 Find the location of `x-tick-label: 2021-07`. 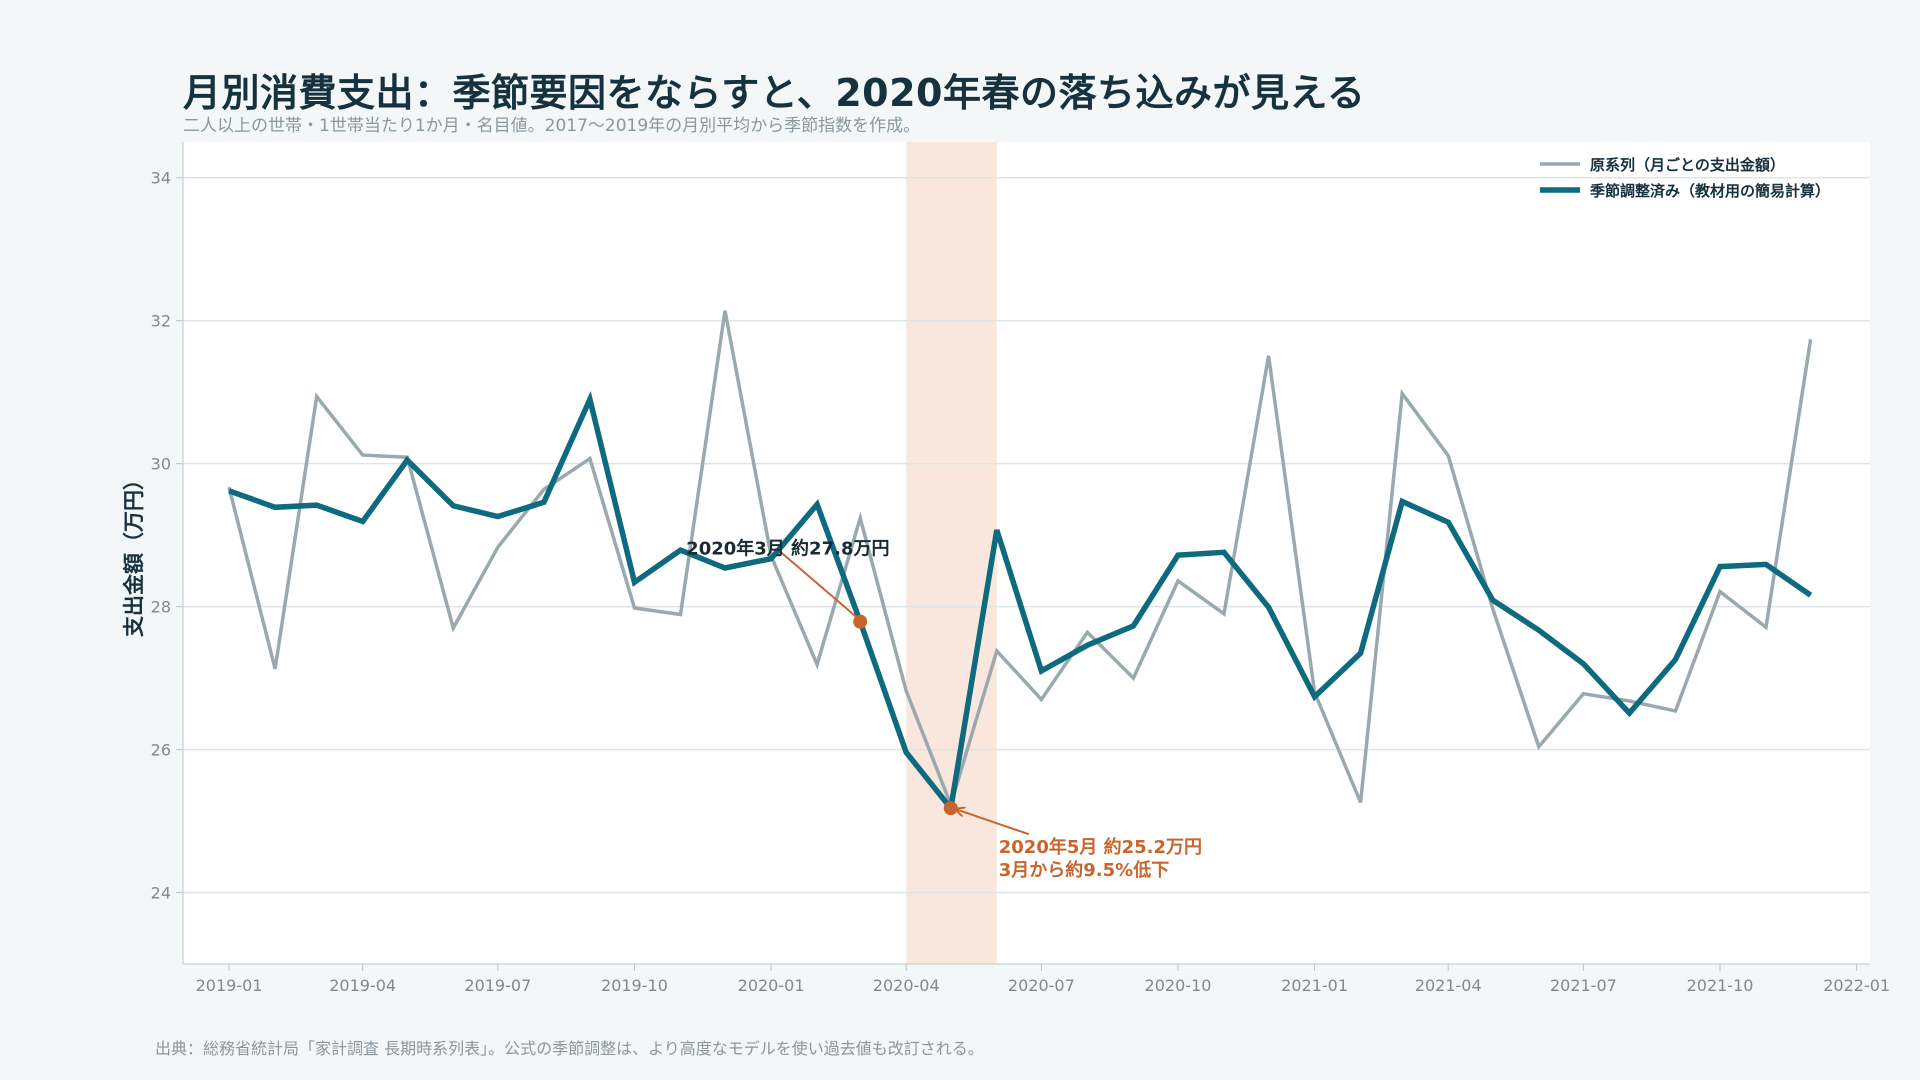

x-tick-label: 2021-07 is located at coordinates (1583, 985).